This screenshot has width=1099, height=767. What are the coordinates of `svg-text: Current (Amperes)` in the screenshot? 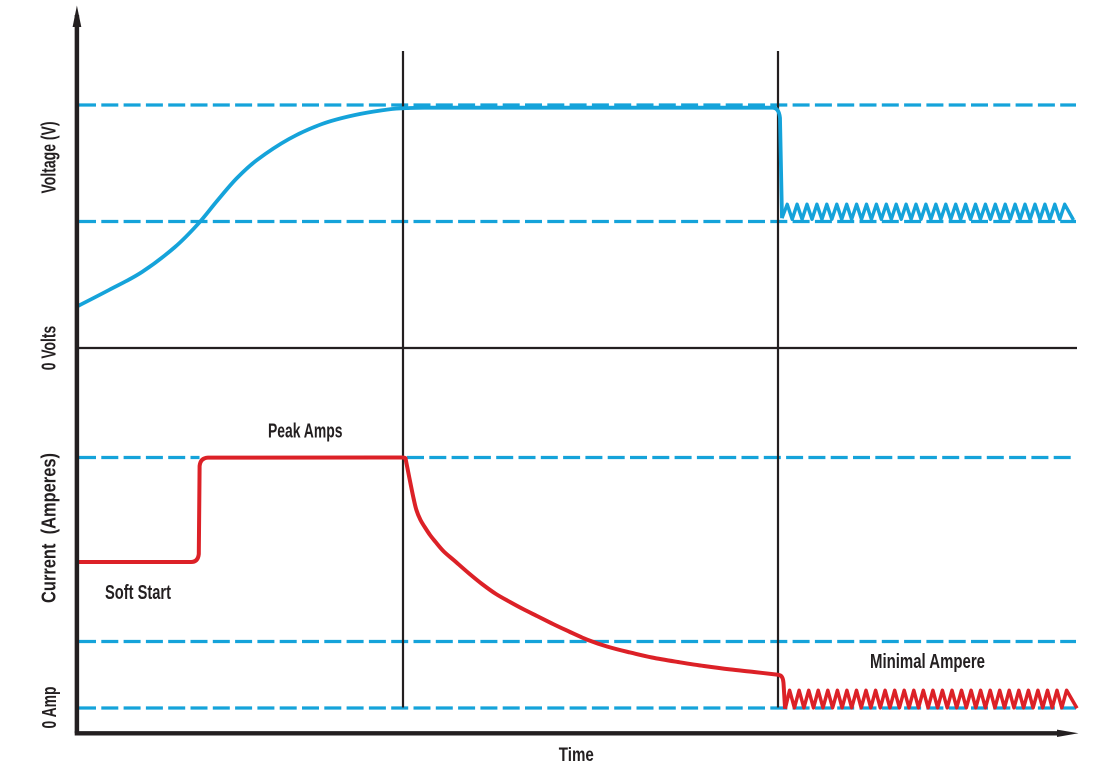 It's located at (50, 528).